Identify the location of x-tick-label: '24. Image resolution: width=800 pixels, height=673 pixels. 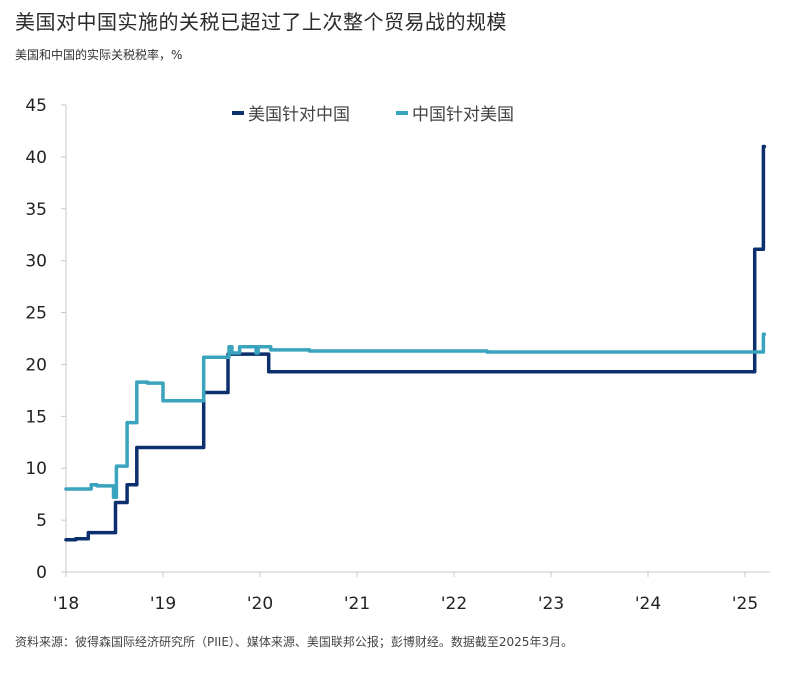
(648, 604).